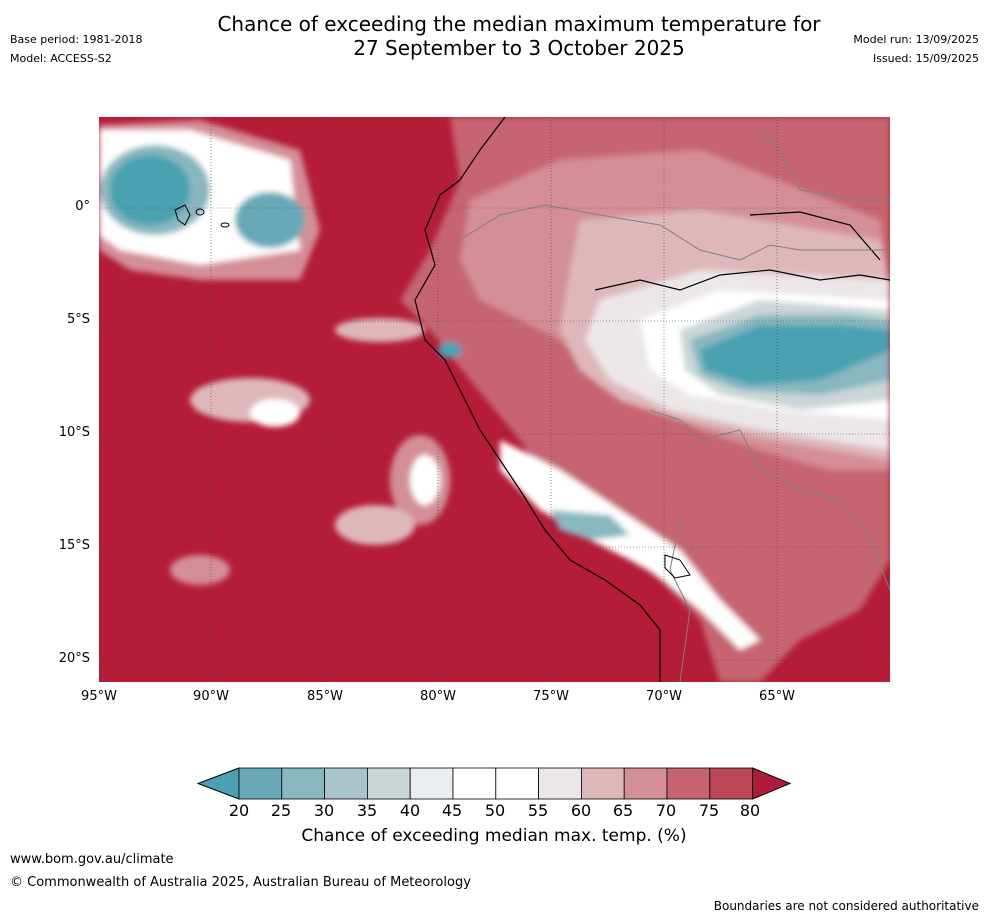 Image resolution: width=988 pixels, height=919 pixels. Describe the element at coordinates (664, 696) in the screenshot. I see `lon-label-70w: 70°W` at that location.